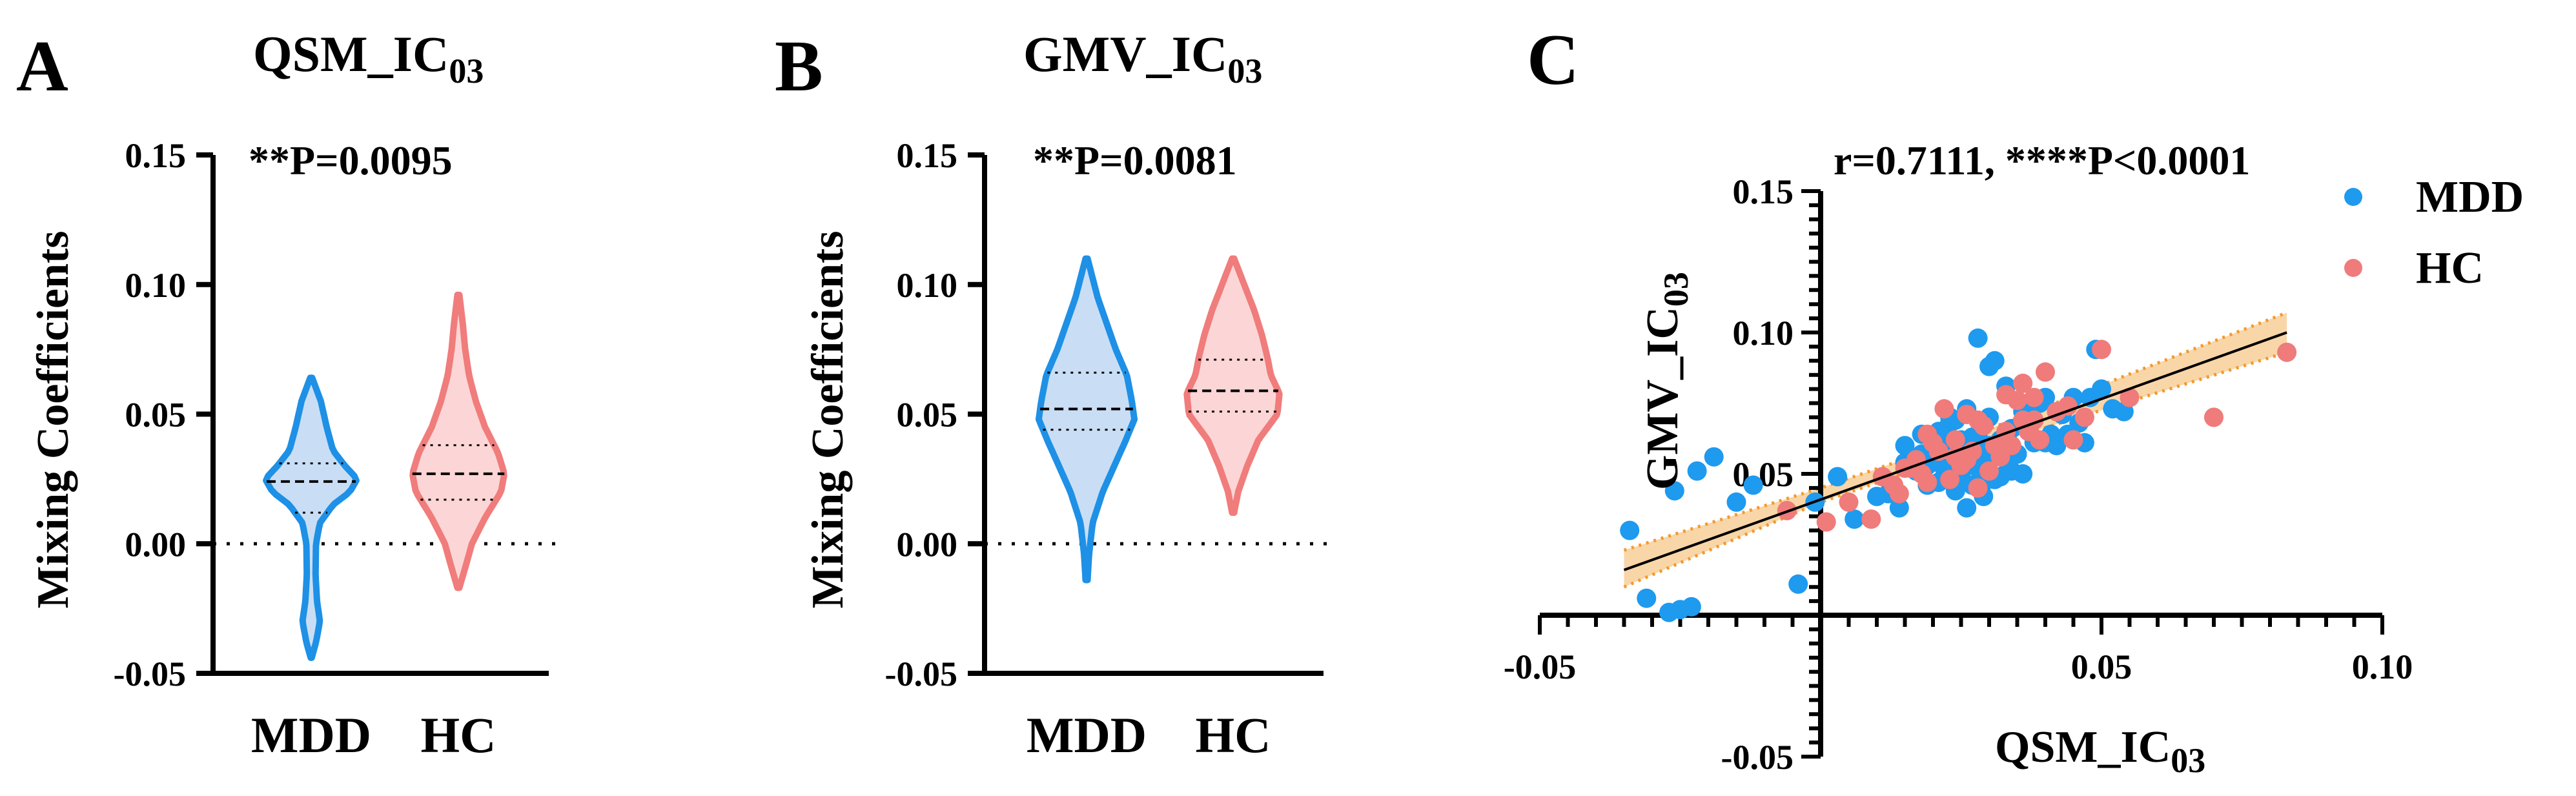 This screenshot has height=796, width=2576. What do you see at coordinates (2353, 268) in the screenshot?
I see `legend-hc-marker` at bounding box center [2353, 268].